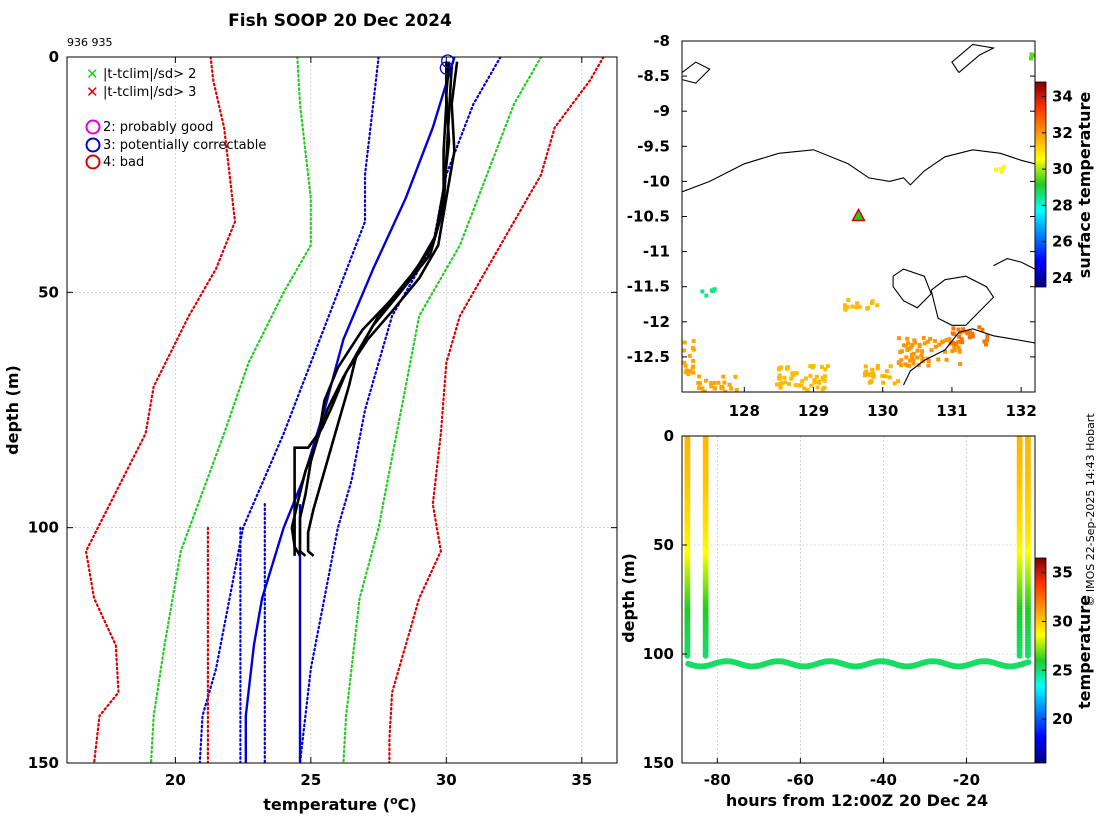  What do you see at coordinates (1057, 646) in the screenshot?
I see `temperature-colorbar-ticks: 20 25 30 35` at bounding box center [1057, 646].